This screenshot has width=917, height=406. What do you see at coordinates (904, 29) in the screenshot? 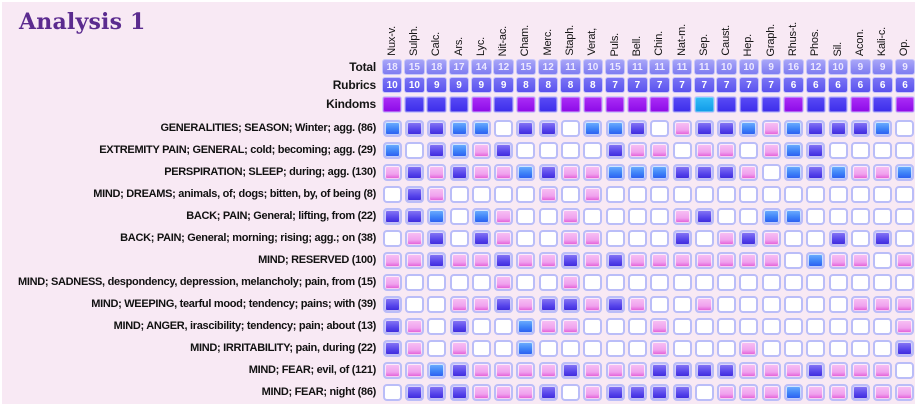
I see `remedy-column-header: Op.` at bounding box center [904, 29].